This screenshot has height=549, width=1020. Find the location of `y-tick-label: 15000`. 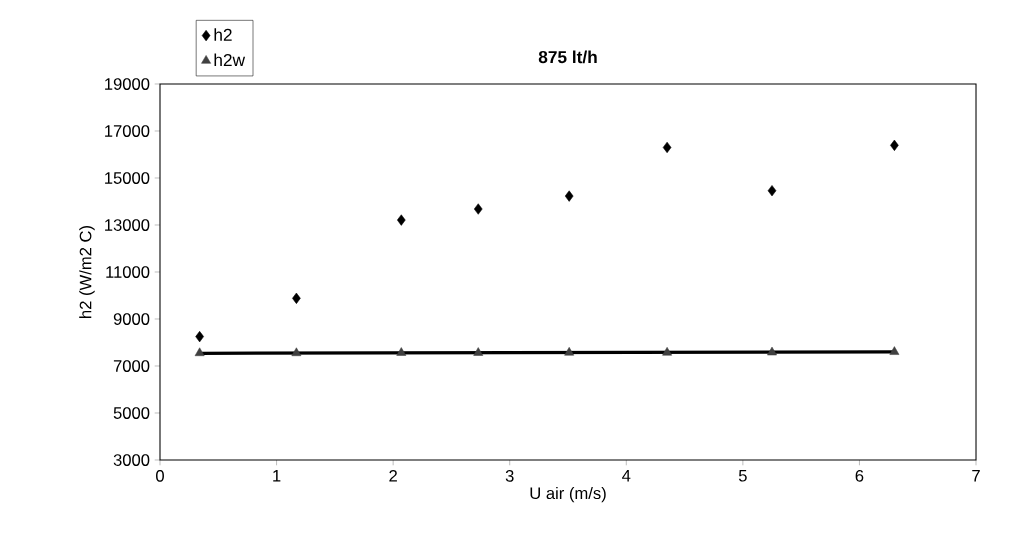

y-tick-label: 15000 is located at coordinates (127, 178).